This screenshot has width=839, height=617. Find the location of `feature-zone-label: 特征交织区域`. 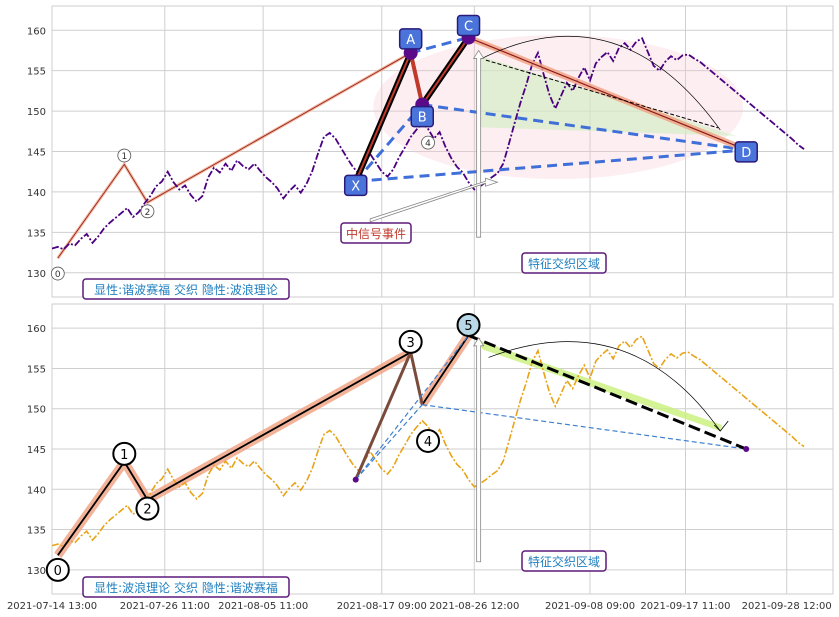

feature-zone-label: 特征交织区域 is located at coordinates (564, 263).